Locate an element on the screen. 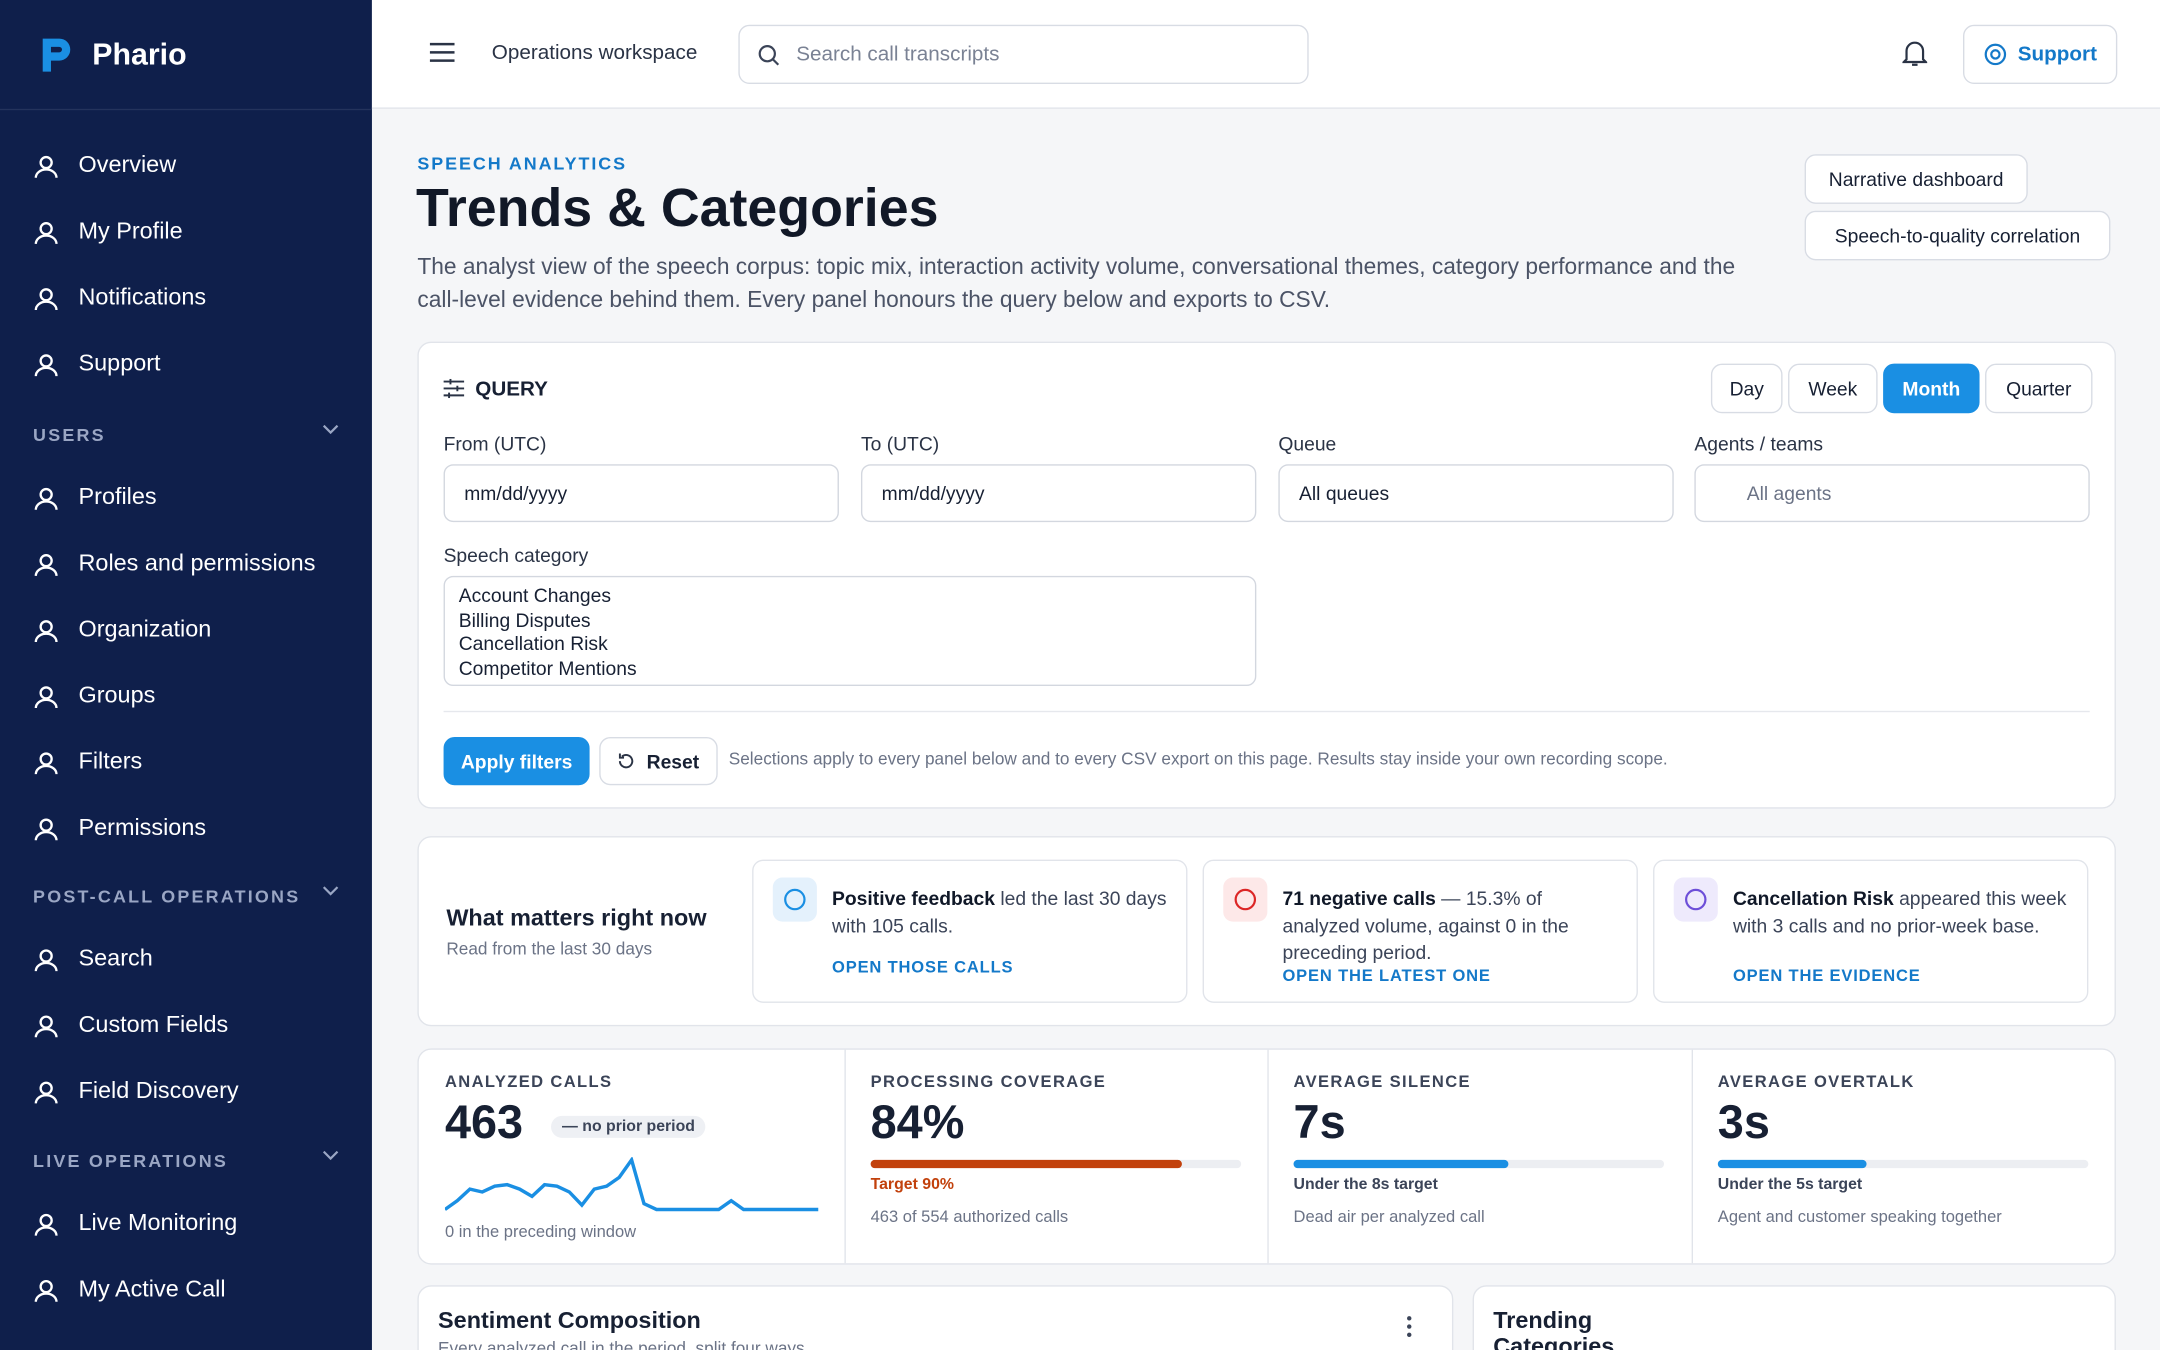  panel-title: Sentiment Composition is located at coordinates (569, 1320).